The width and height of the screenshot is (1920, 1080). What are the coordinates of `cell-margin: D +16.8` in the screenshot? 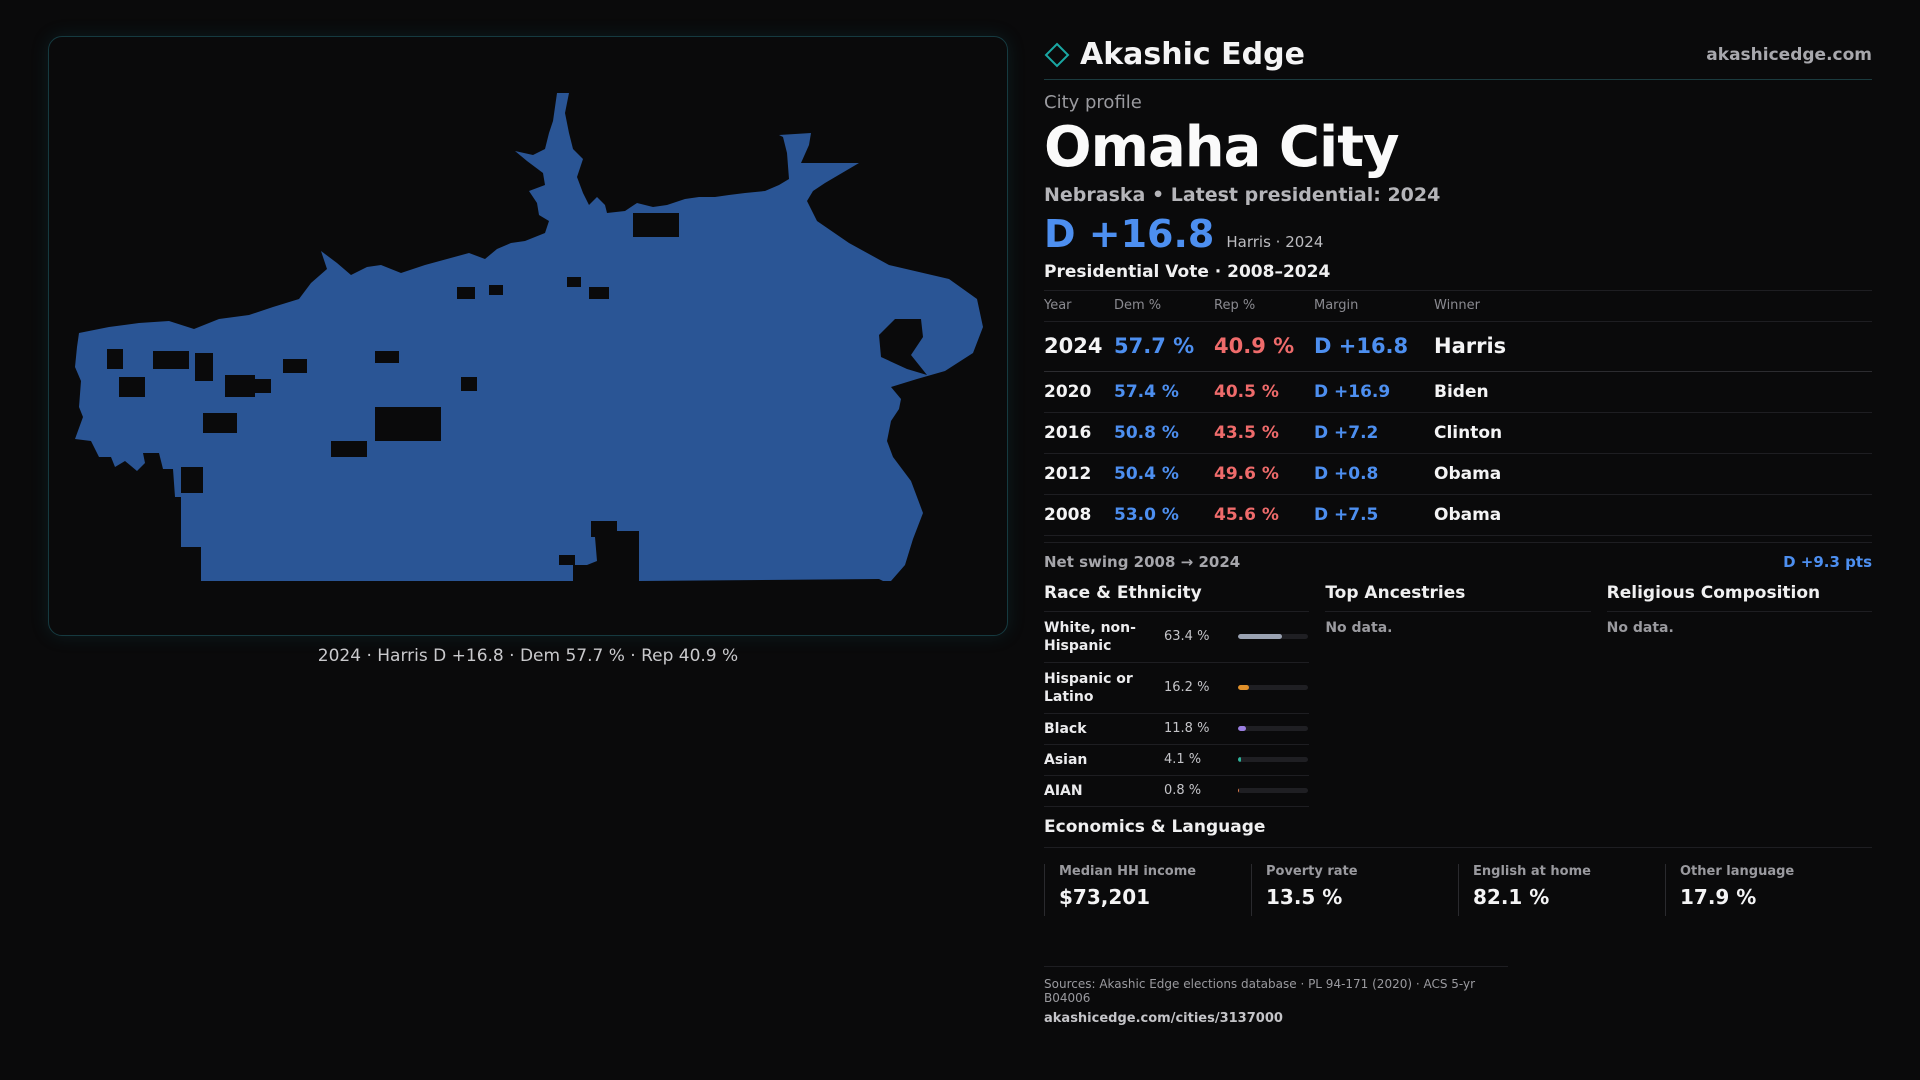 It's located at (1374, 346).